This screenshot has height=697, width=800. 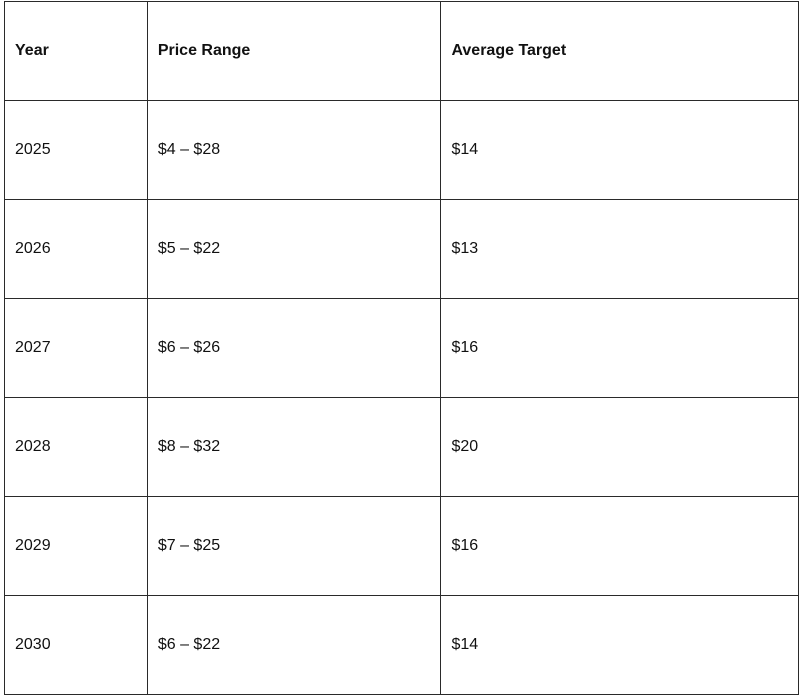 What do you see at coordinates (619, 51) in the screenshot?
I see `header-average-target: Average Target` at bounding box center [619, 51].